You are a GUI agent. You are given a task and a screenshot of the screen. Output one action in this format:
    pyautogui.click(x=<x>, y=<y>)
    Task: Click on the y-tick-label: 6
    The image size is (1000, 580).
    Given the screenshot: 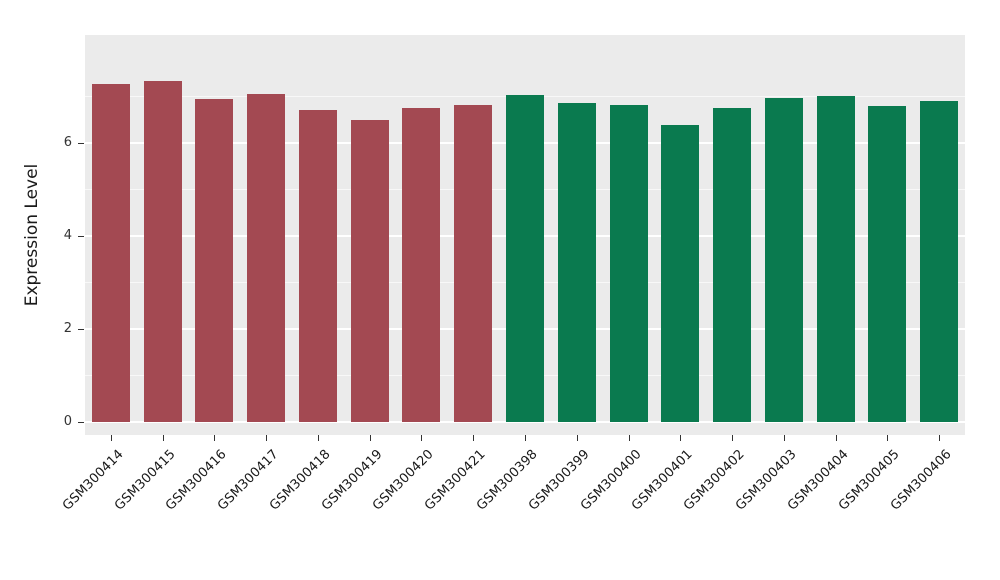 What is the action you would take?
    pyautogui.click(x=67, y=142)
    